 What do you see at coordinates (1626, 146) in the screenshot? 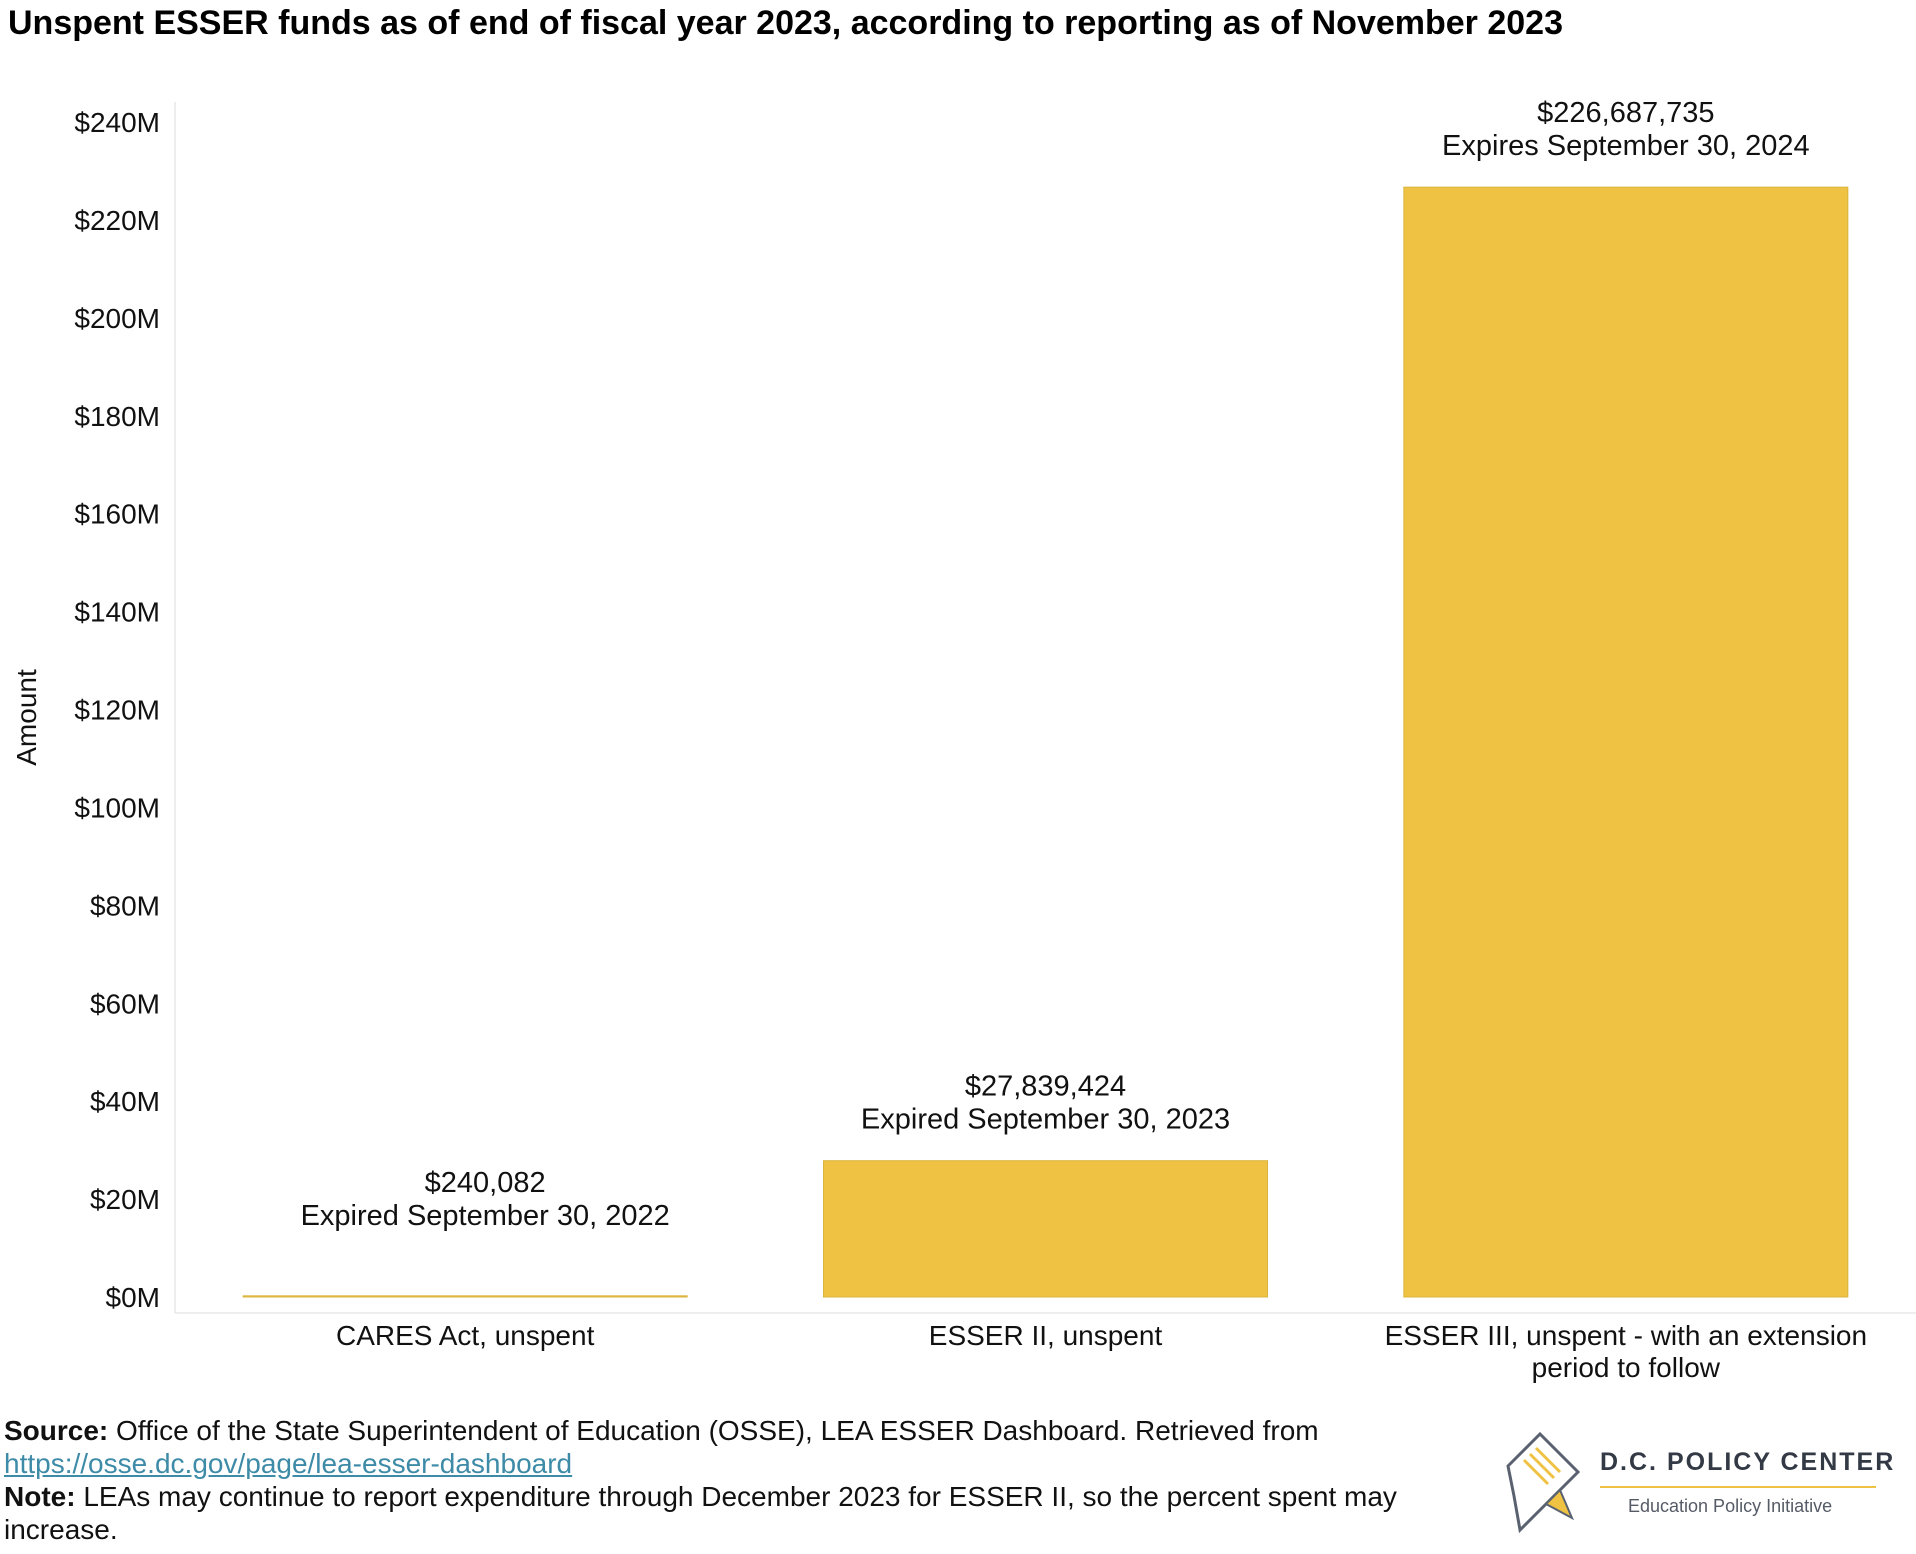
I see `bar-annotation: Expires September 30, 2024` at bounding box center [1626, 146].